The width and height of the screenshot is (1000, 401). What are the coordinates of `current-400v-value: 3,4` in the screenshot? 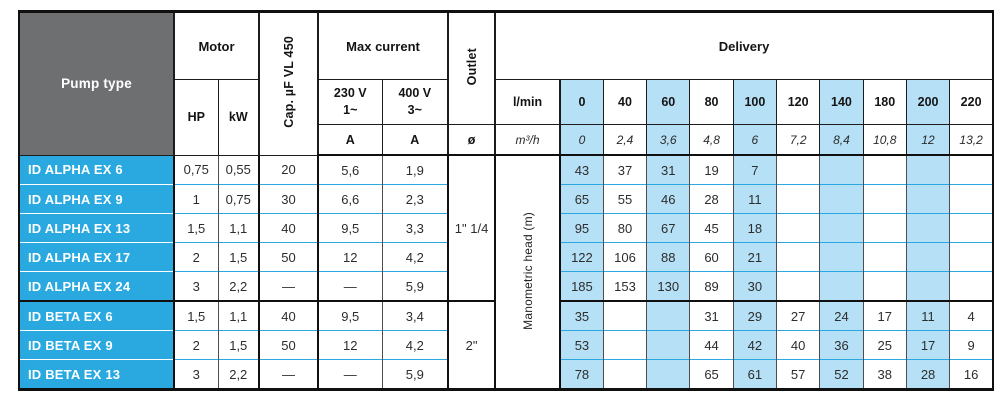 It's located at (415, 315).